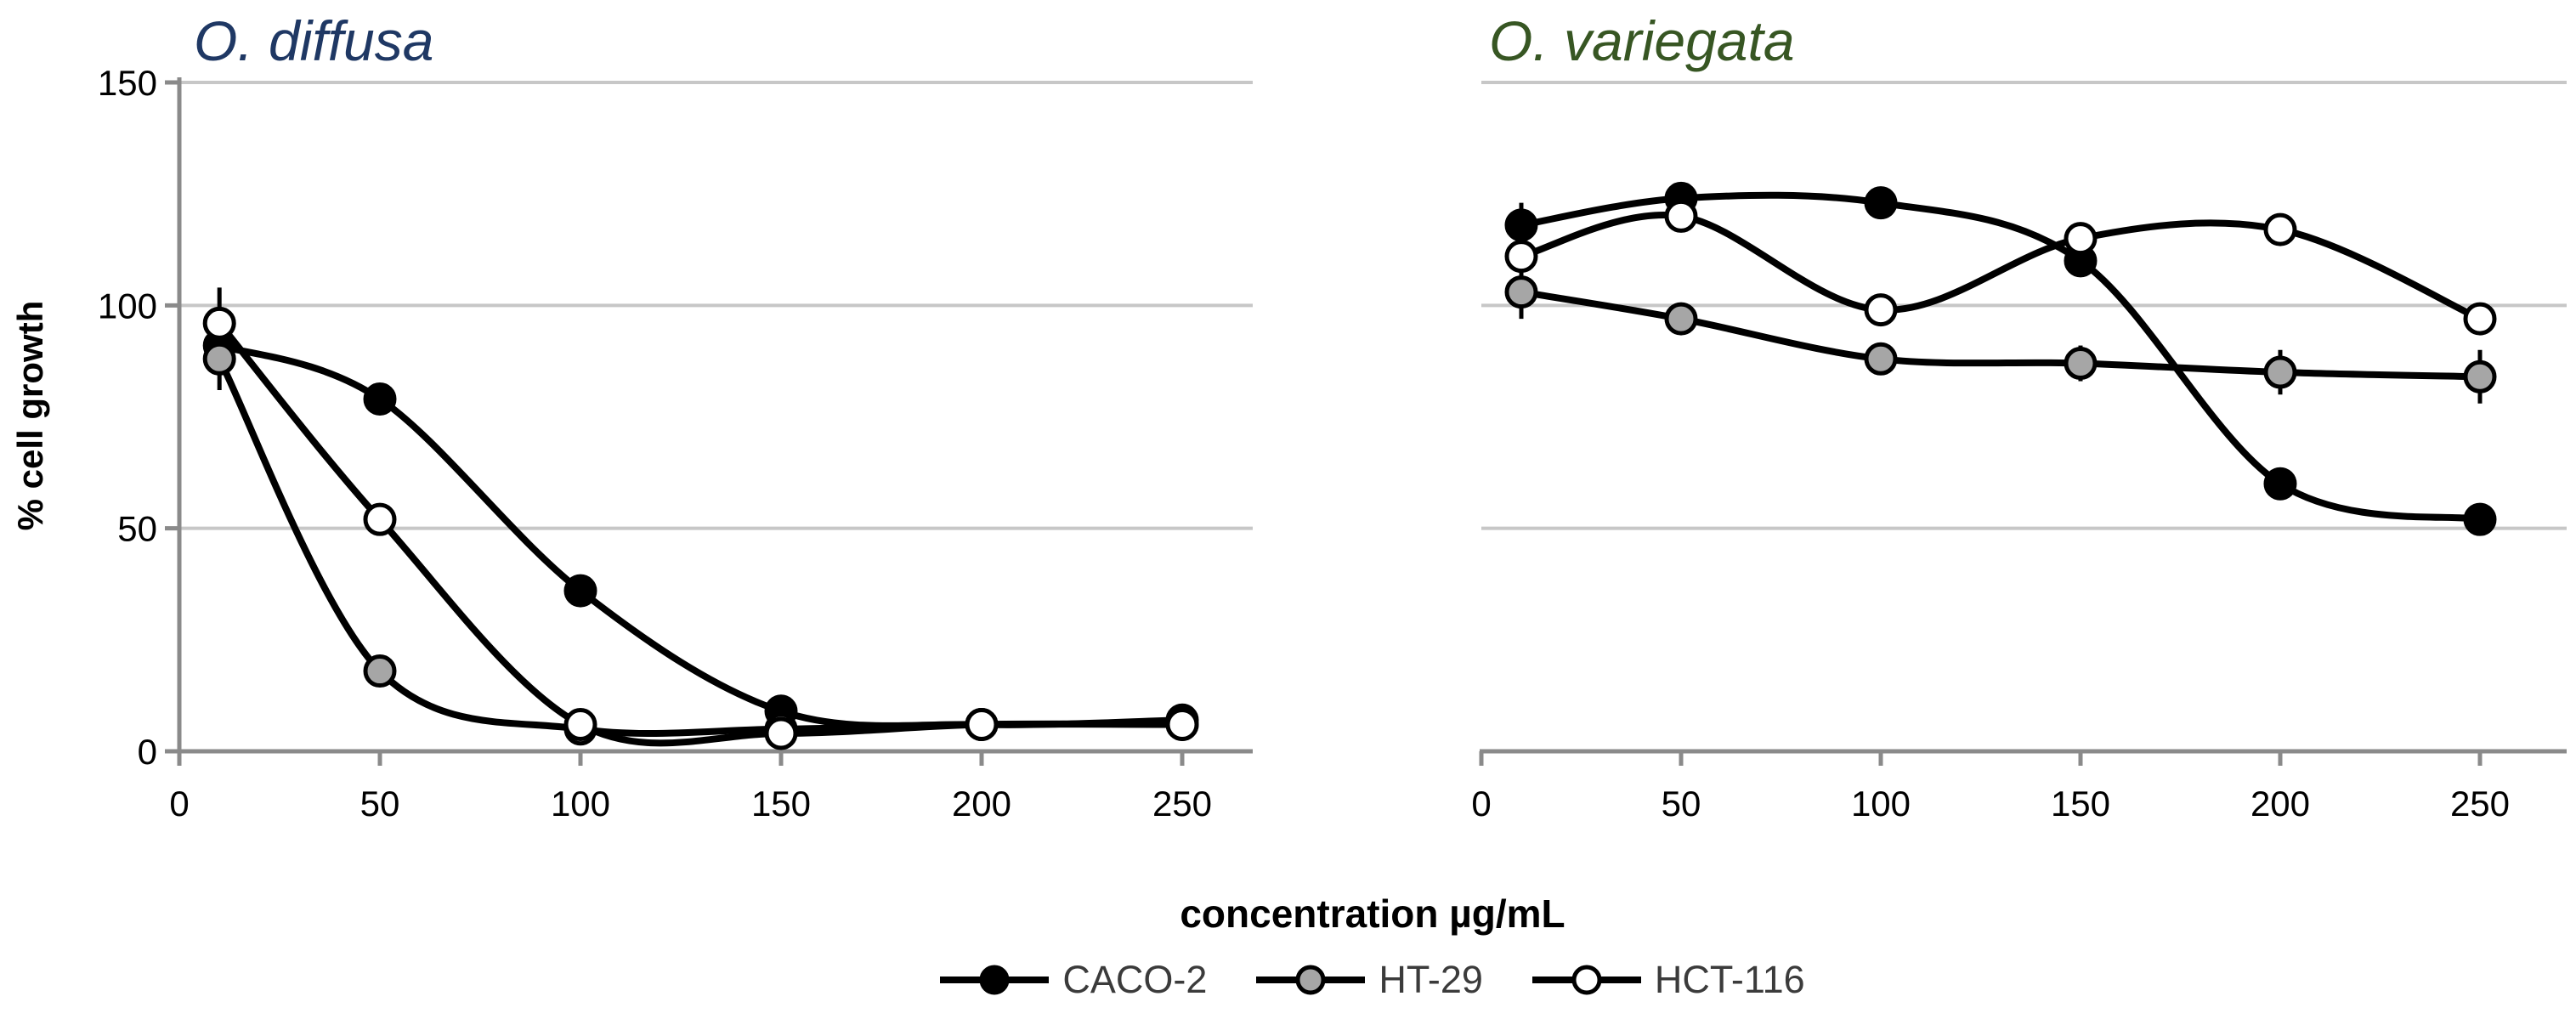 The image size is (2576, 1019). I want to click on y-tick-label: 50, so click(137, 529).